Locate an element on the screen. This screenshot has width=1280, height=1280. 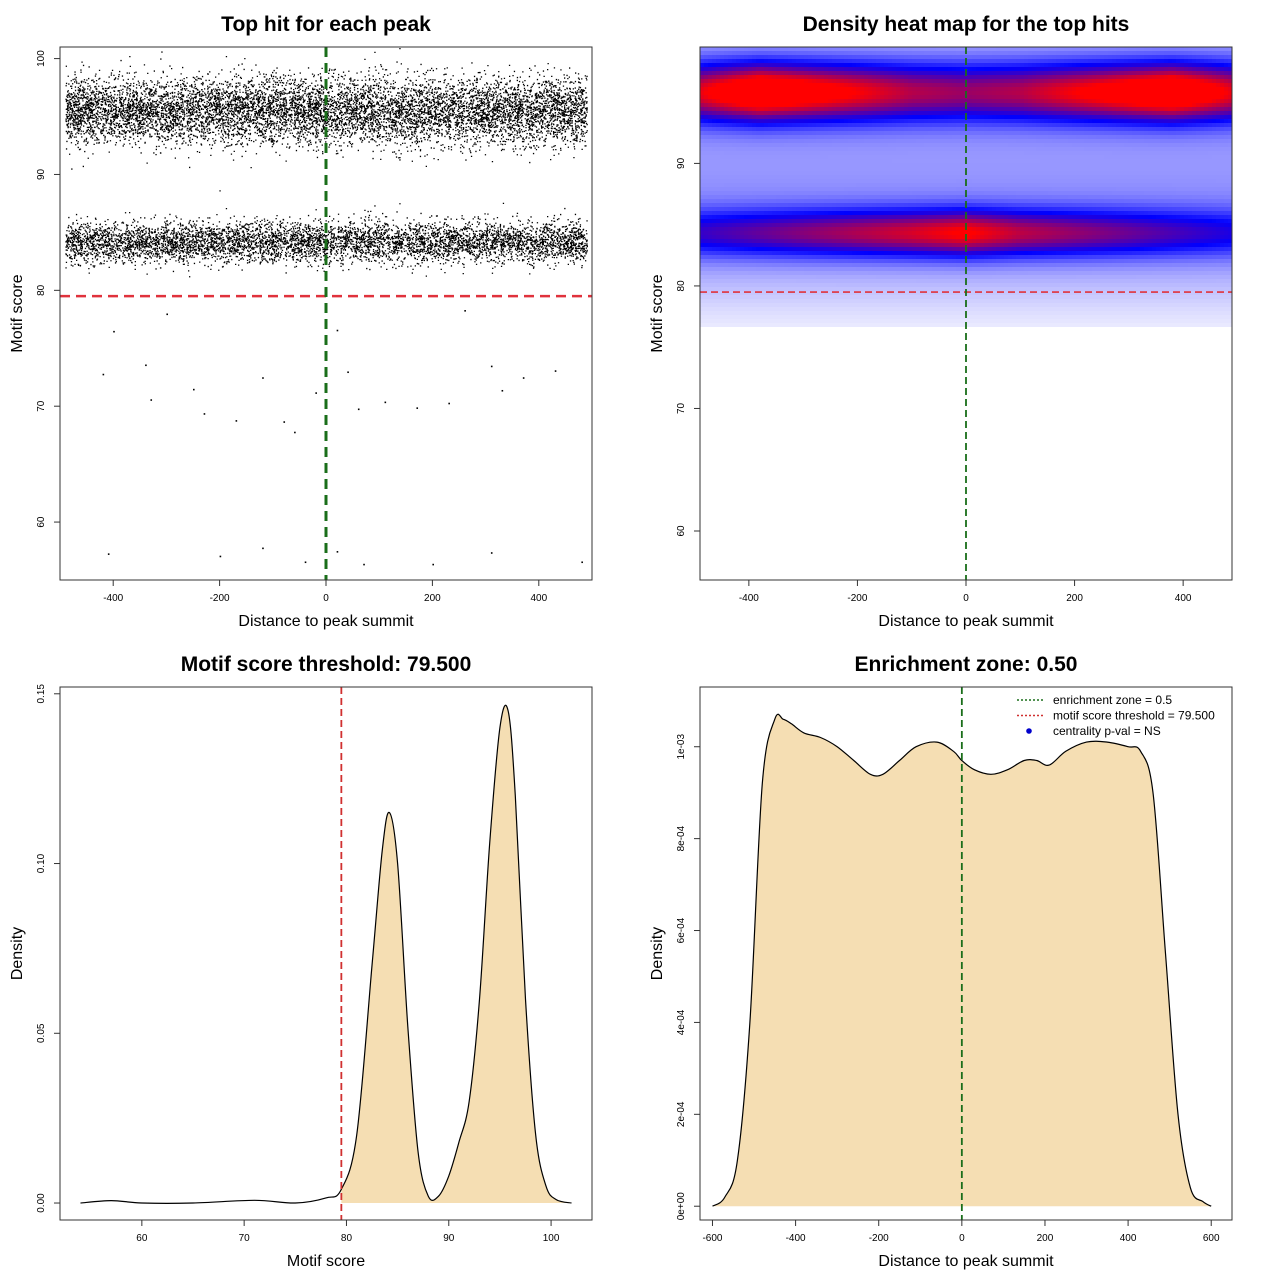
legend-entry: motif score threshold = 79.500 is located at coordinates (1134, 716).